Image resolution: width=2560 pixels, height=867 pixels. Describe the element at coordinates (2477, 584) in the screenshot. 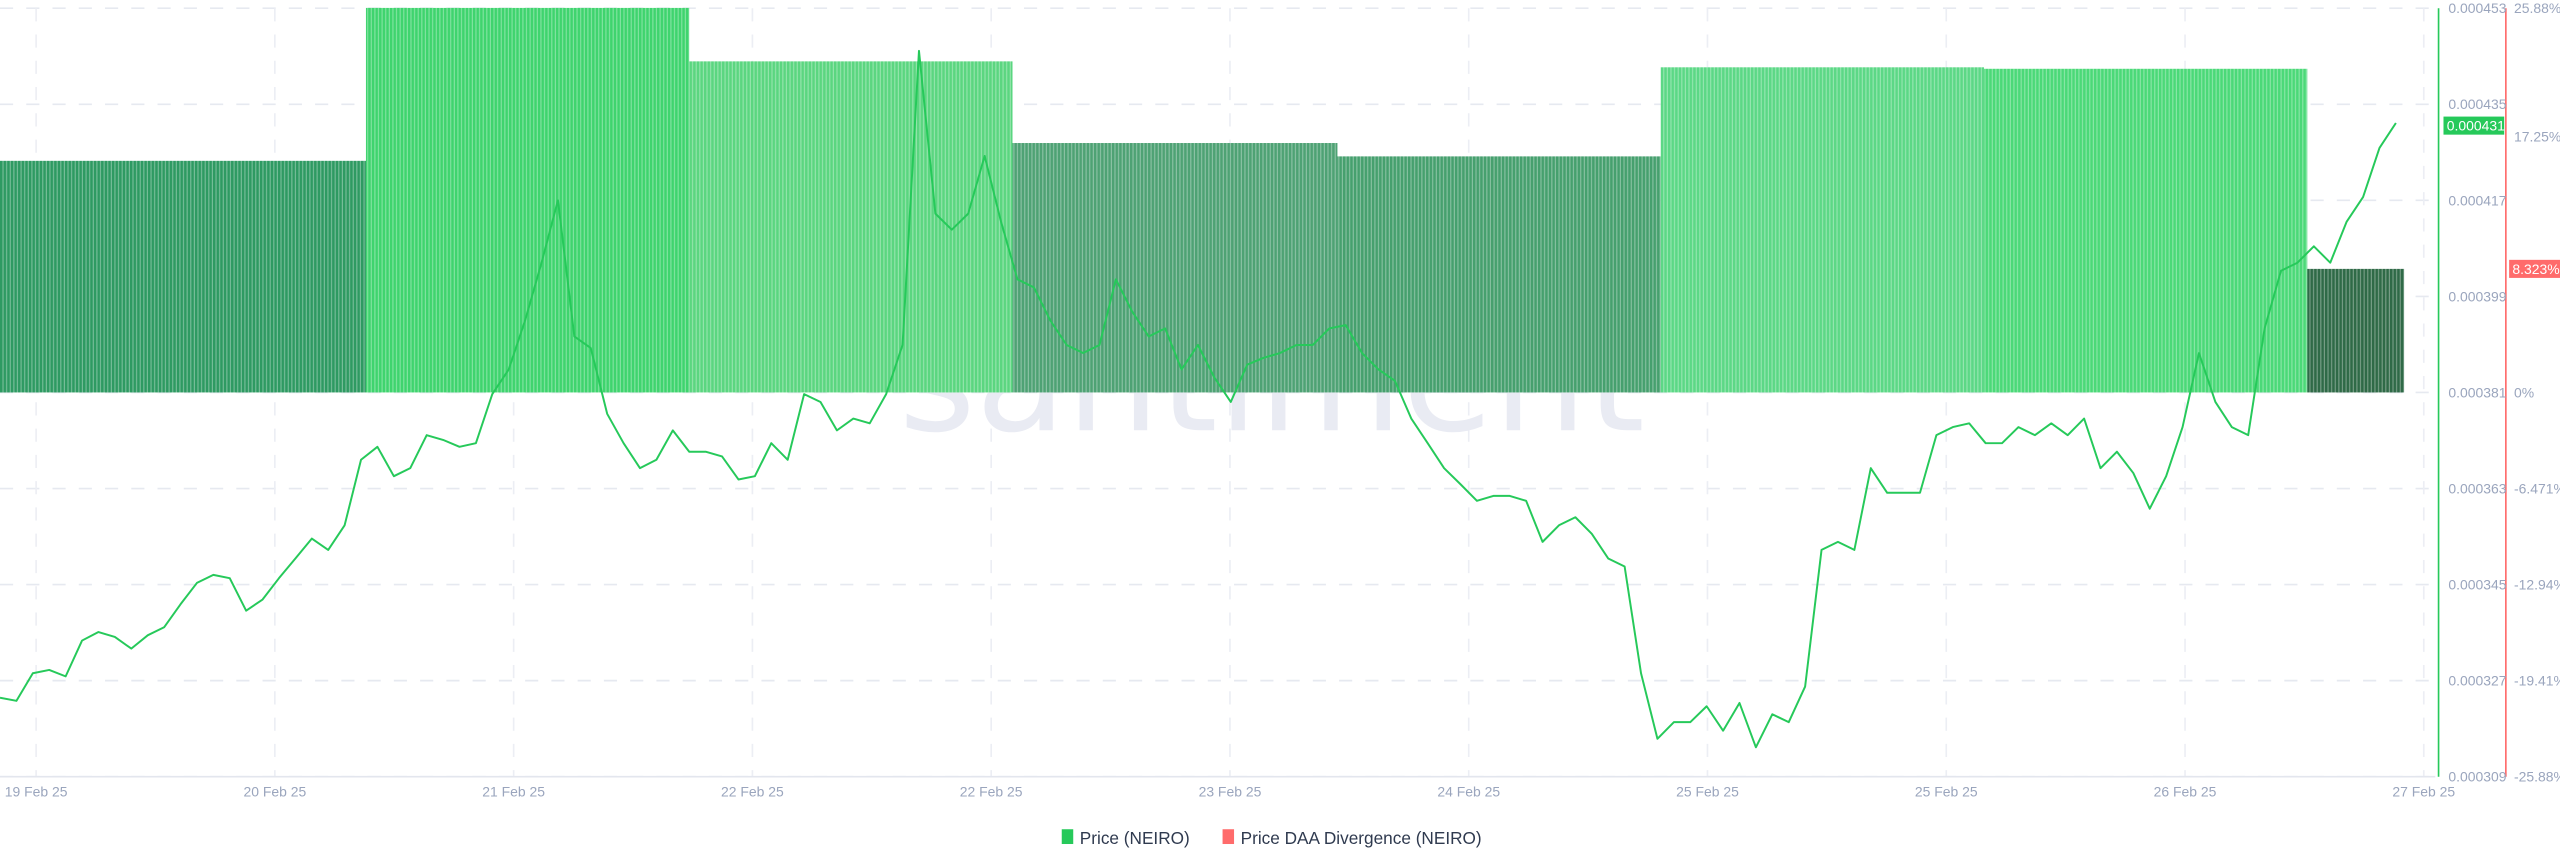

I see `price-tick-label: 0.000345` at that location.